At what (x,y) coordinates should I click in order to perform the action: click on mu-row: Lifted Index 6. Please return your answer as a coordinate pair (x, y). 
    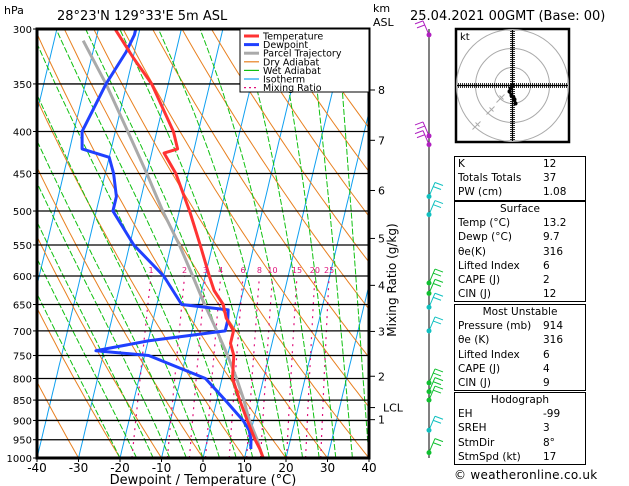
    Looking at the image, I should click on (520, 355).